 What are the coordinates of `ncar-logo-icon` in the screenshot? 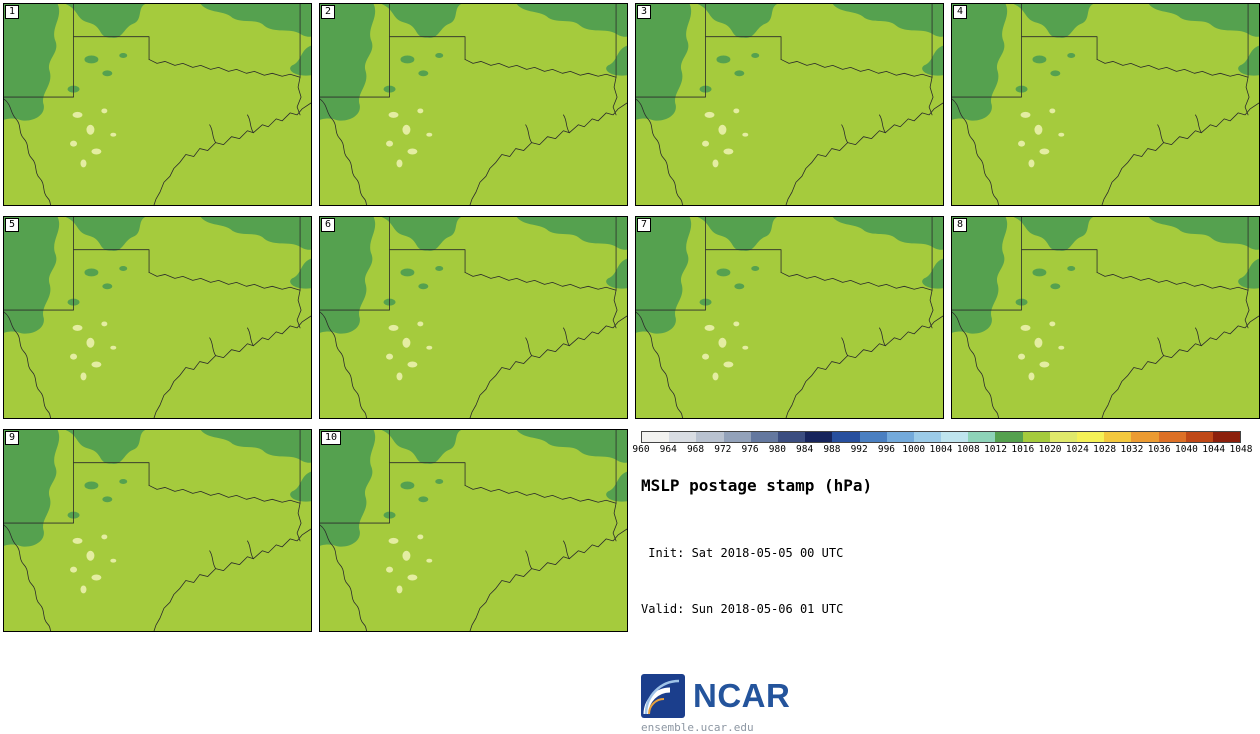 It's located at (663, 695).